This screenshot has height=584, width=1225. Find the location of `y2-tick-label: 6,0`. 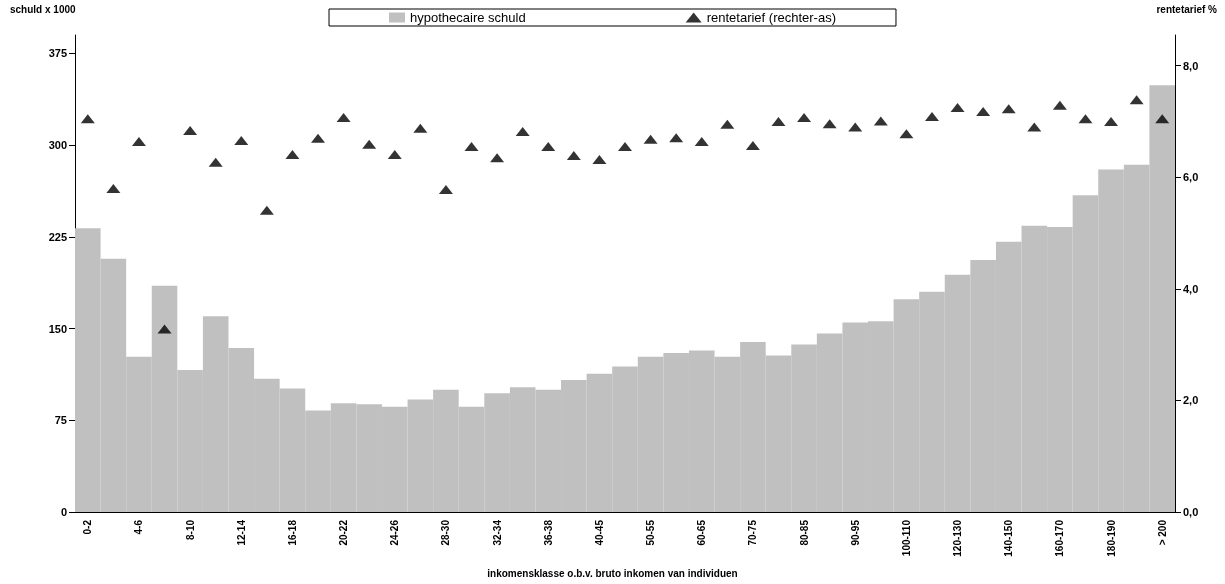

y2-tick-label: 6,0 is located at coordinates (1191, 177).